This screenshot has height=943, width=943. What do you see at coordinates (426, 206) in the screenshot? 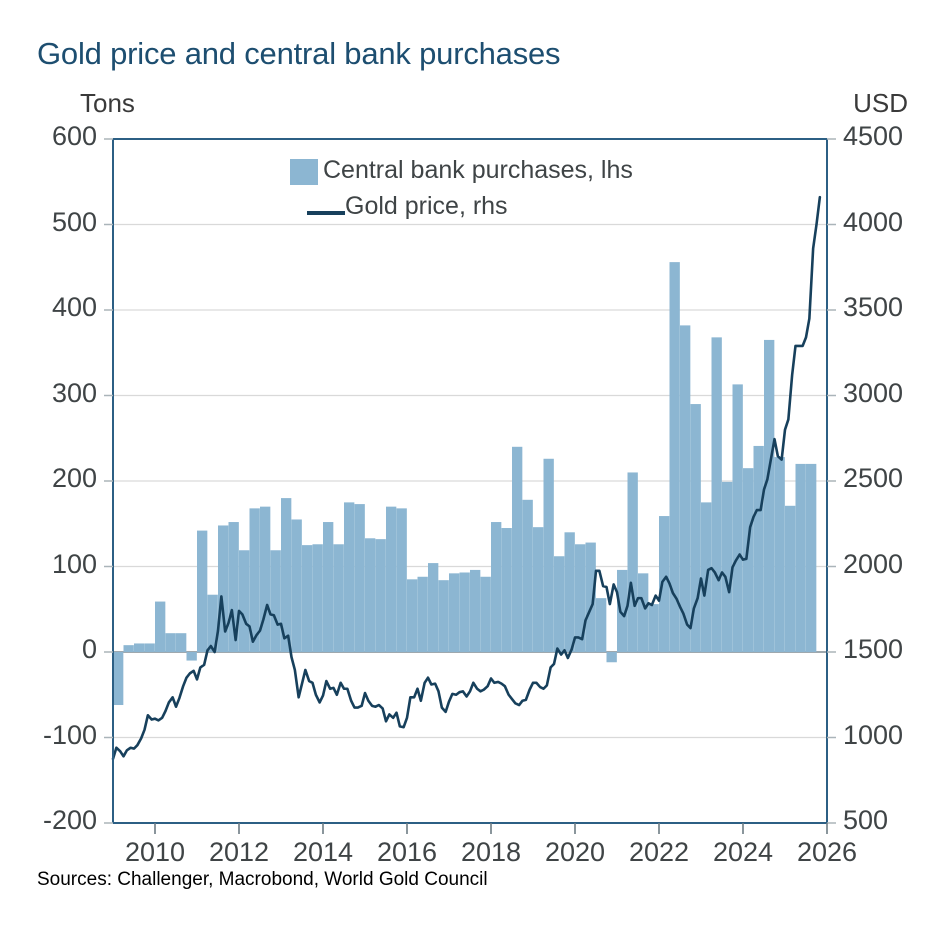
I see `legend-line-label: Gold price, rhs` at bounding box center [426, 206].